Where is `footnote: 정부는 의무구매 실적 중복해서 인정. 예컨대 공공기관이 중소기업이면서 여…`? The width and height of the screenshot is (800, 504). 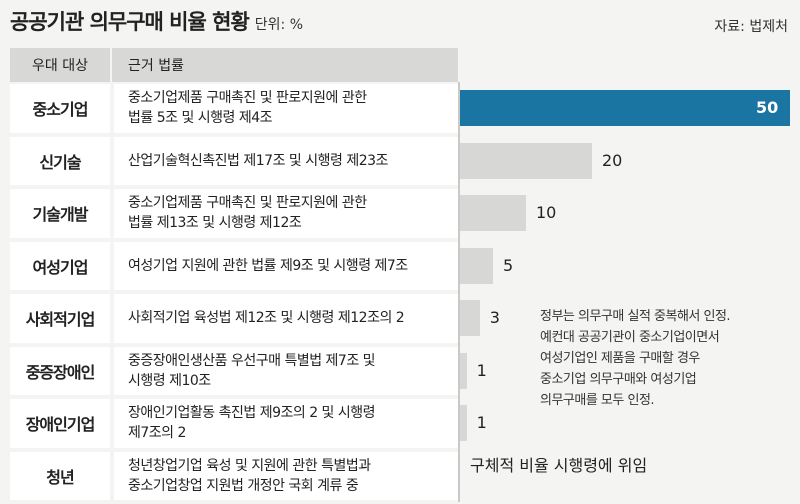 footnote: 정부는 의무구매 실적 중복해서 인정. 예컨대 공공기관이 중소기업이면서 여… is located at coordinates (635, 358).